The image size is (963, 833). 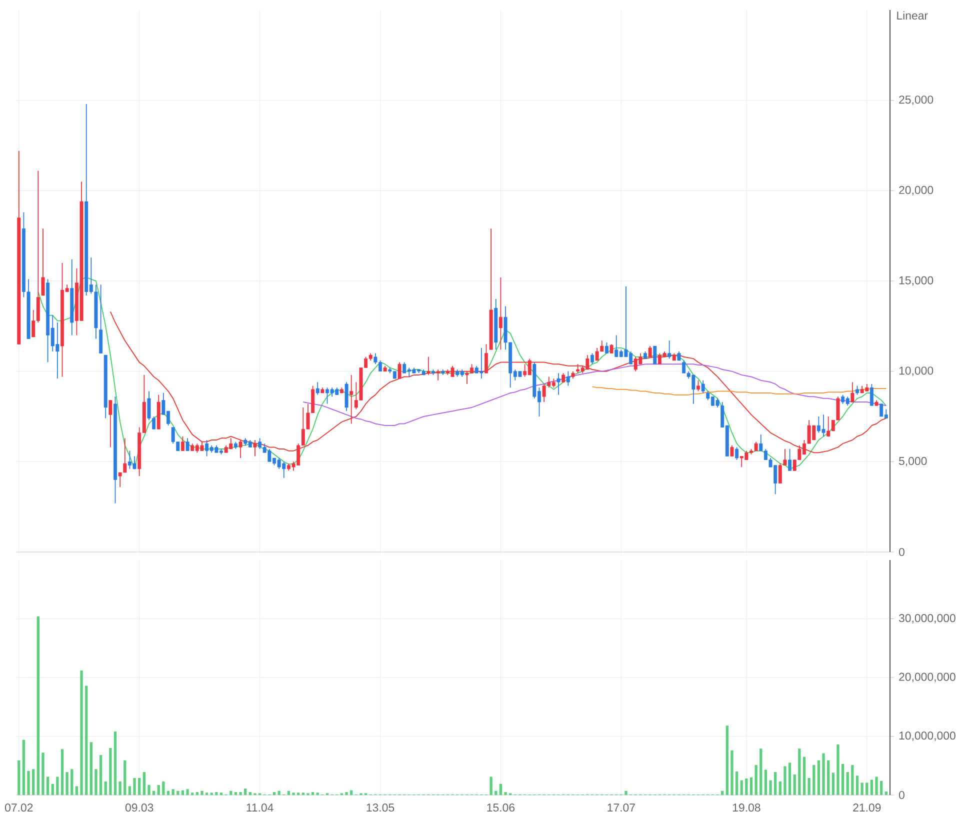 What do you see at coordinates (380, 808) in the screenshot?
I see `x-tick-label: 13.05` at bounding box center [380, 808].